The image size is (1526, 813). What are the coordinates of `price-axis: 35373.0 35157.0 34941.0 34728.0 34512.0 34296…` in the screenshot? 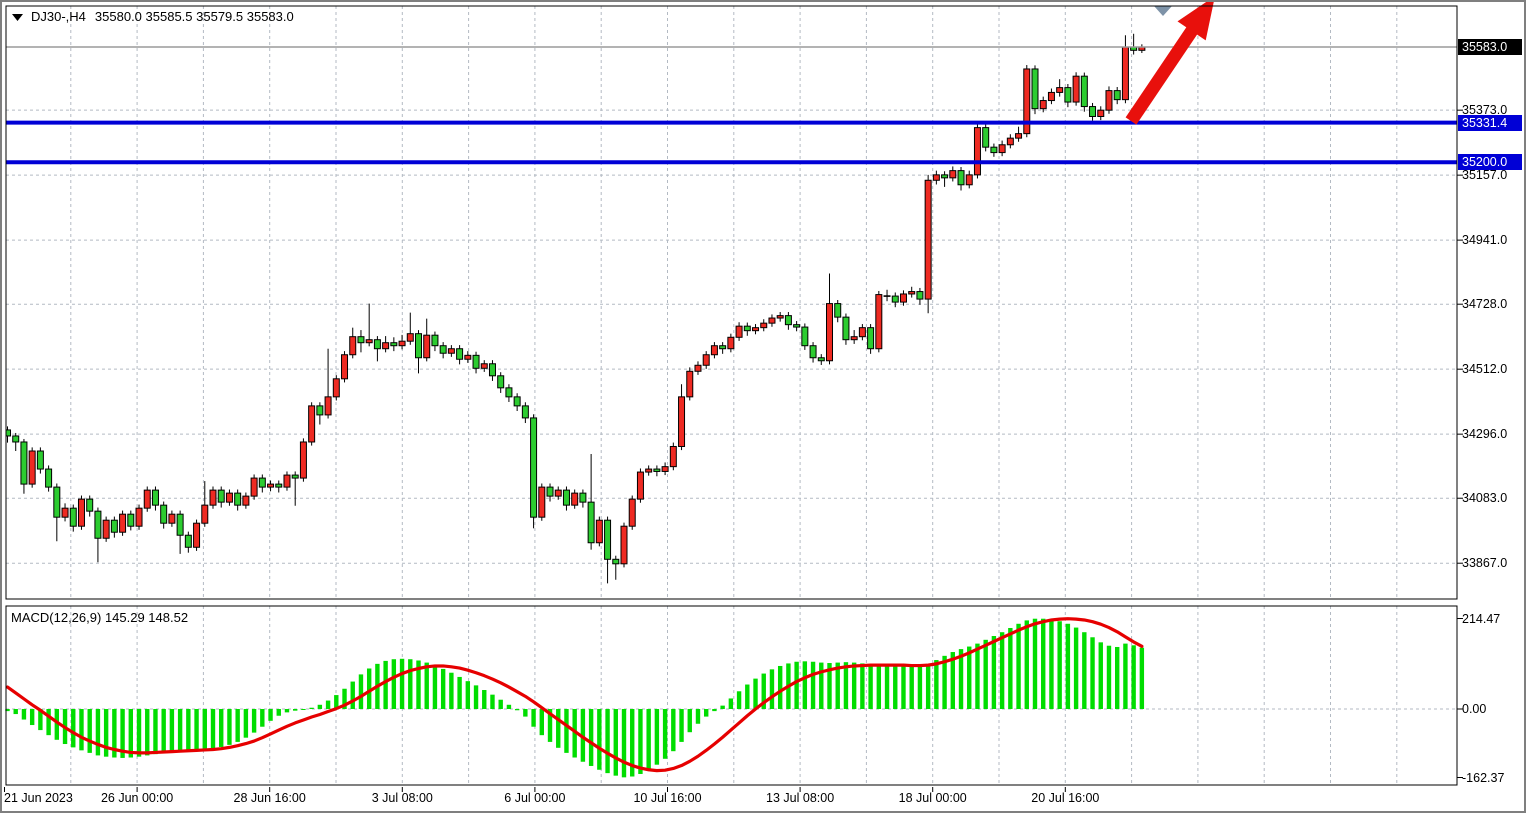 It's located at (1491, 394).